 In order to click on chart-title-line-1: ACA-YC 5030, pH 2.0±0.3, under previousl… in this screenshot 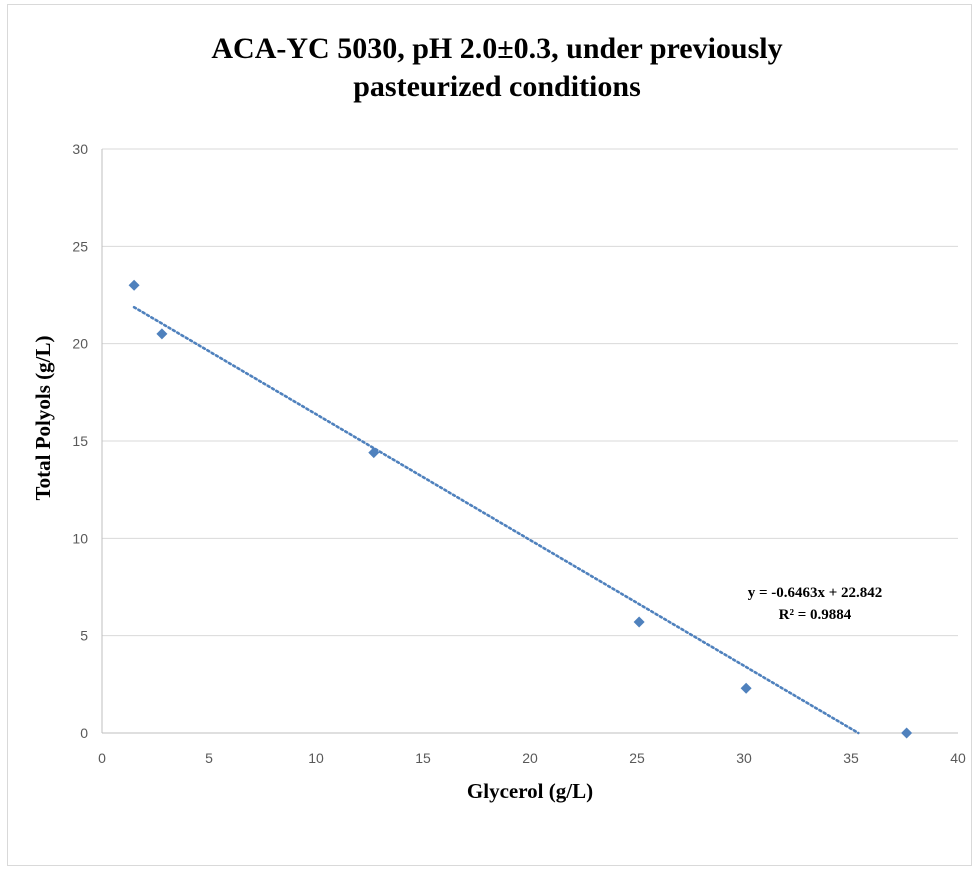, I will do `click(496, 48)`.